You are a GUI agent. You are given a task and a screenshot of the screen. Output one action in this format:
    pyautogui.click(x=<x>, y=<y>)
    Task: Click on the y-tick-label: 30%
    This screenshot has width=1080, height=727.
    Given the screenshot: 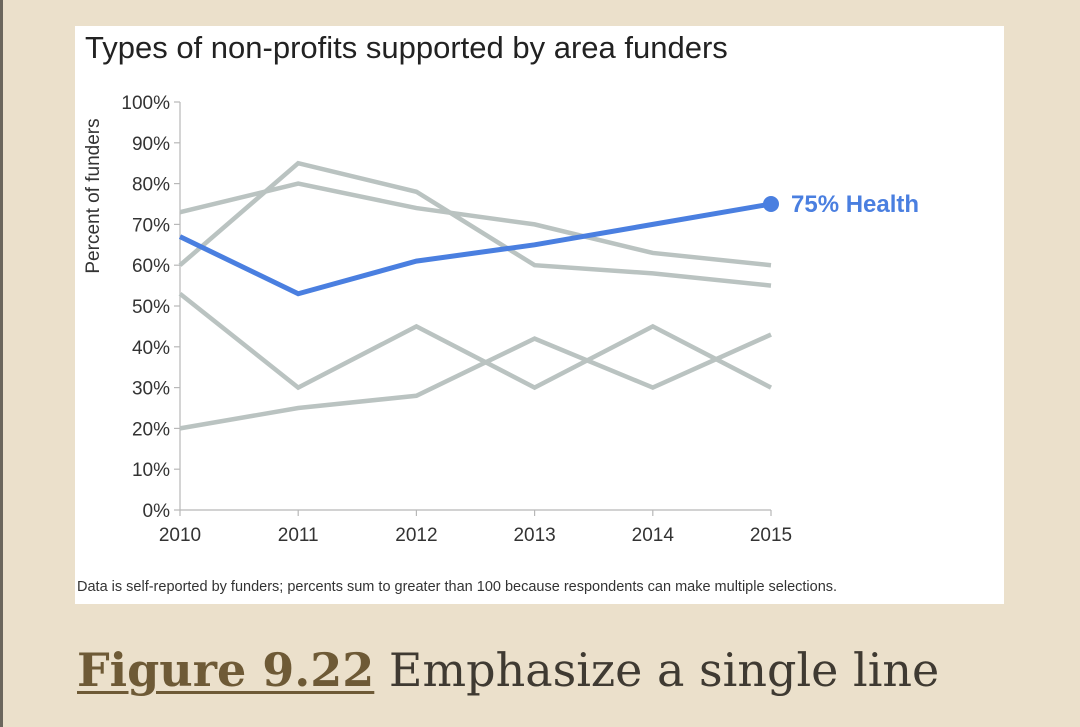 What is the action you would take?
    pyautogui.click(x=151, y=389)
    